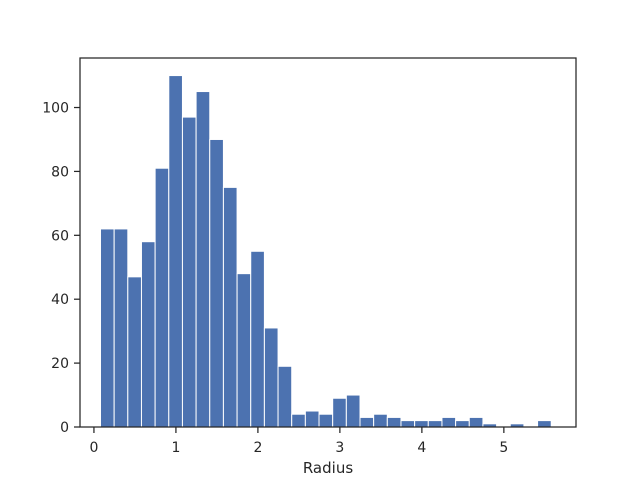  Describe the element at coordinates (328, 468) in the screenshot. I see `x-axis-label: Radius` at that location.